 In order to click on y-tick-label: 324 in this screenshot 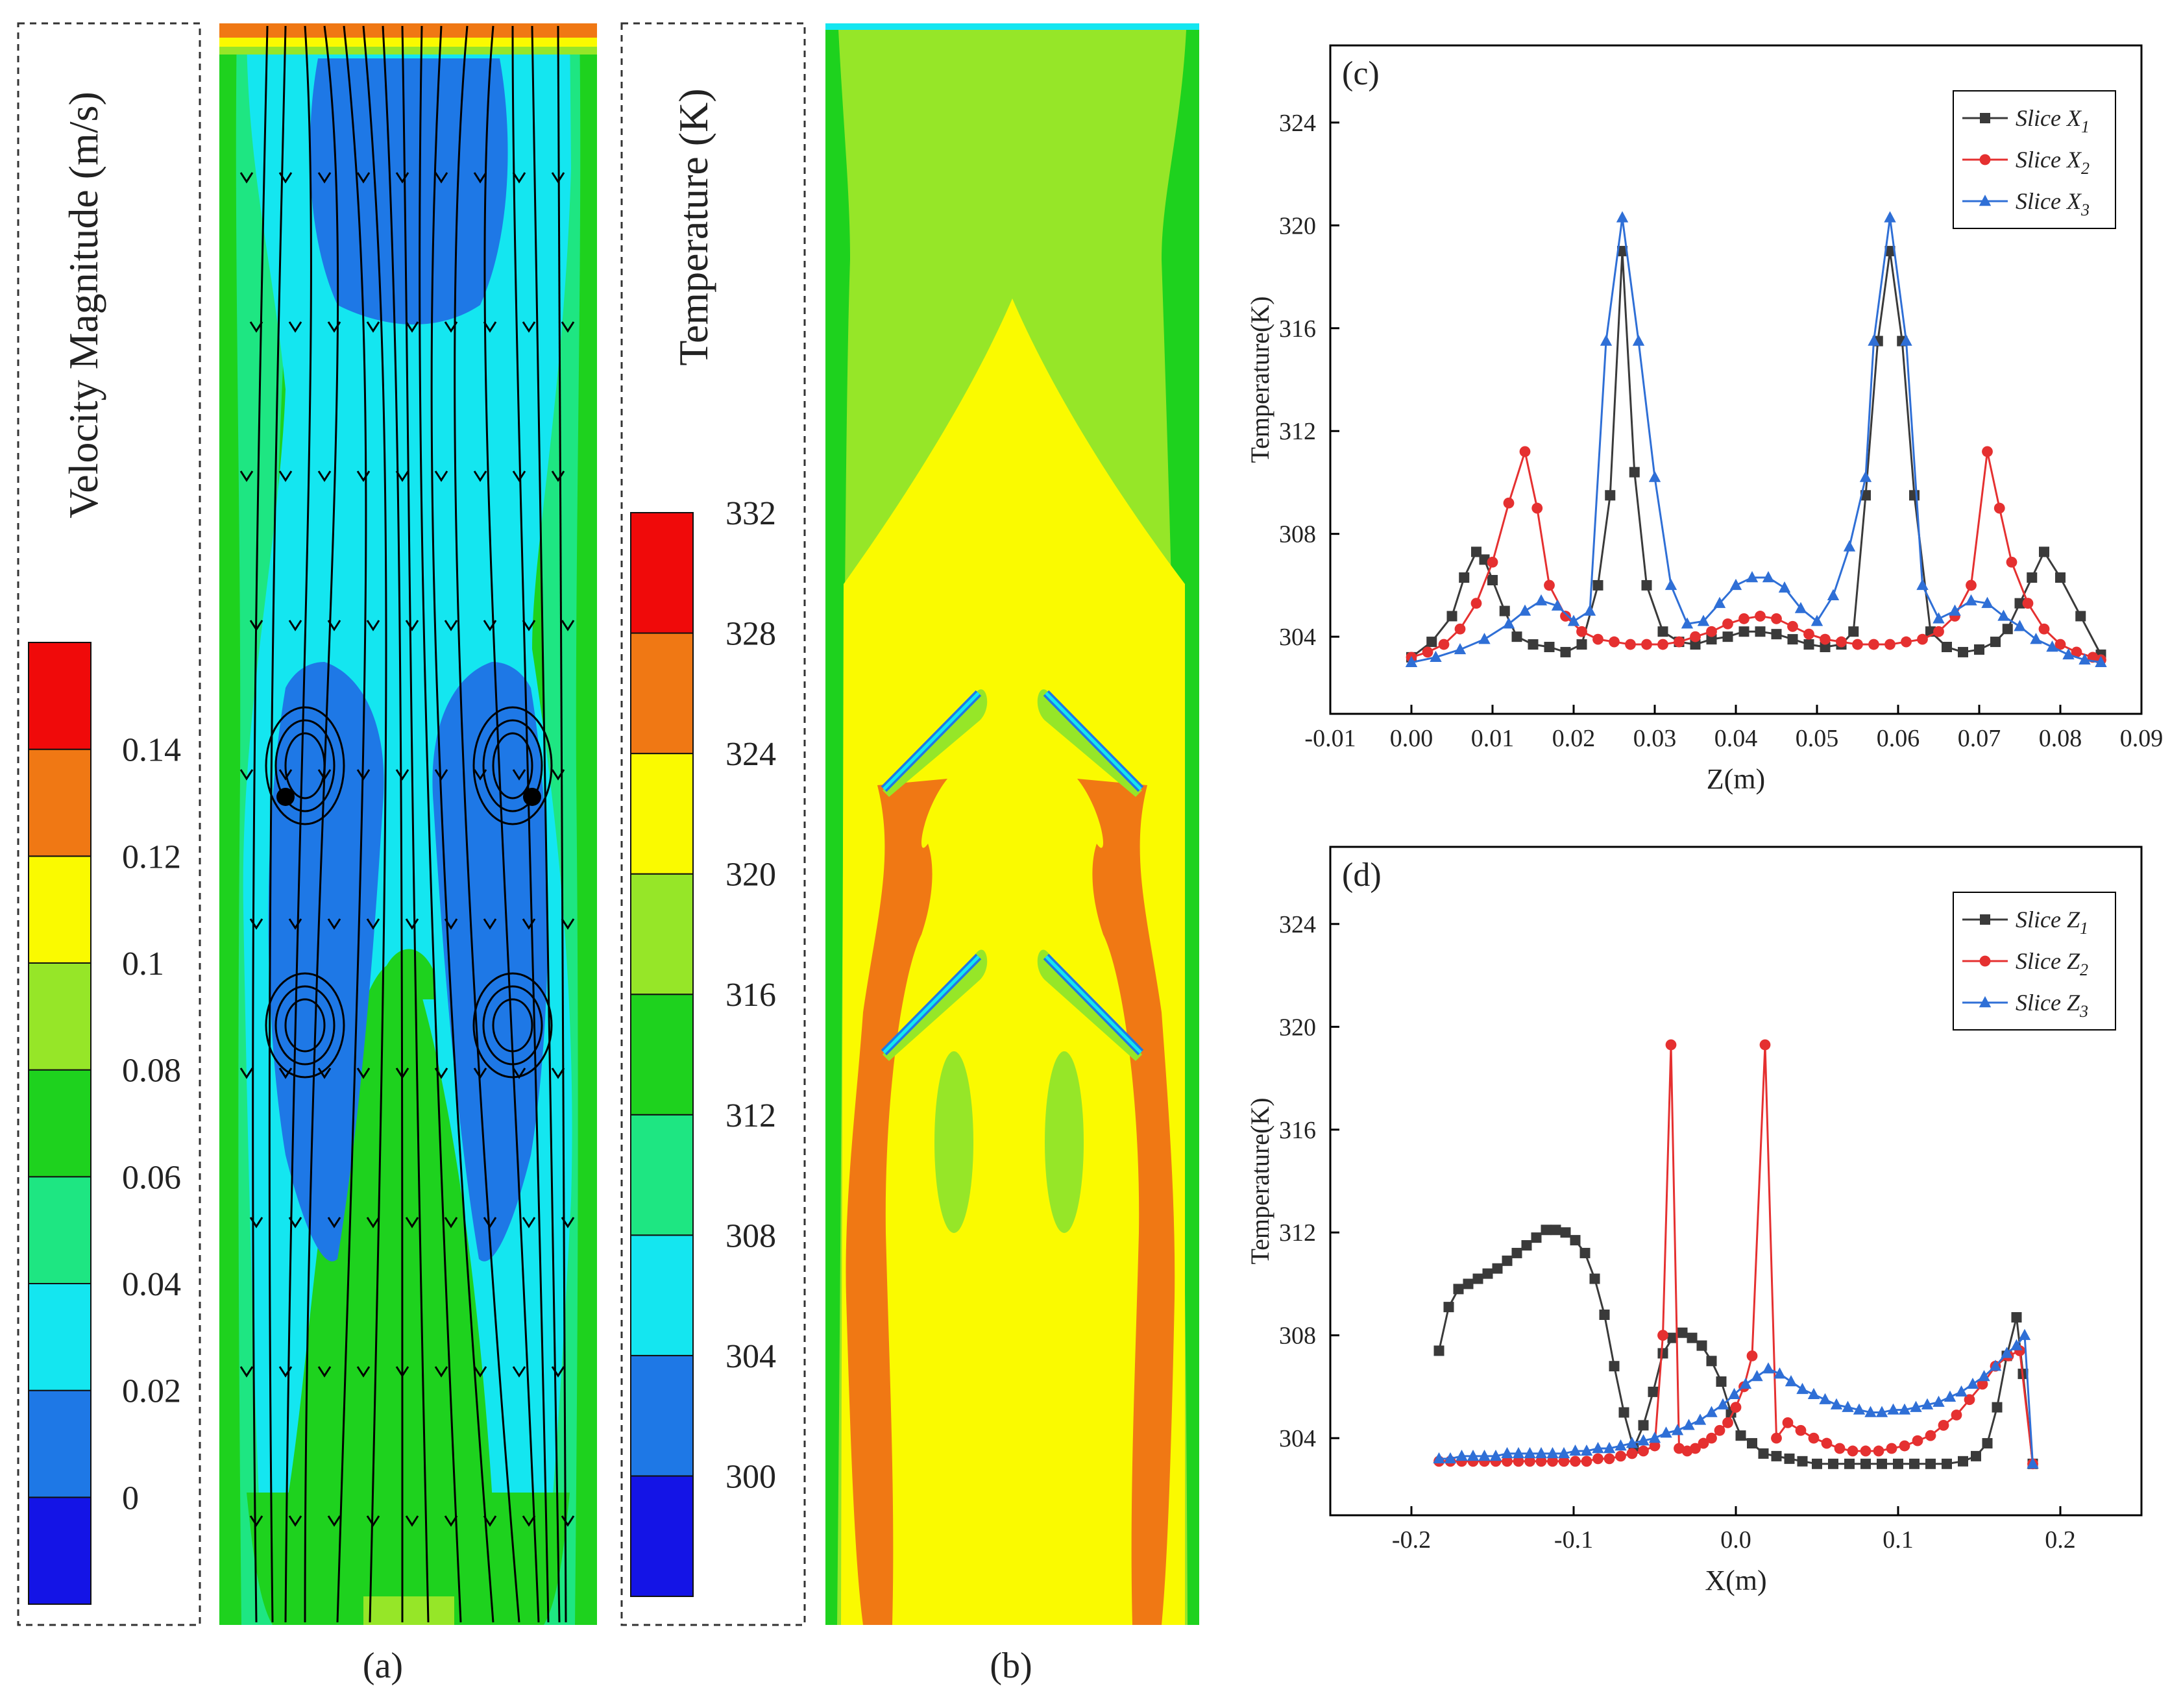, I will do `click(1297, 924)`.